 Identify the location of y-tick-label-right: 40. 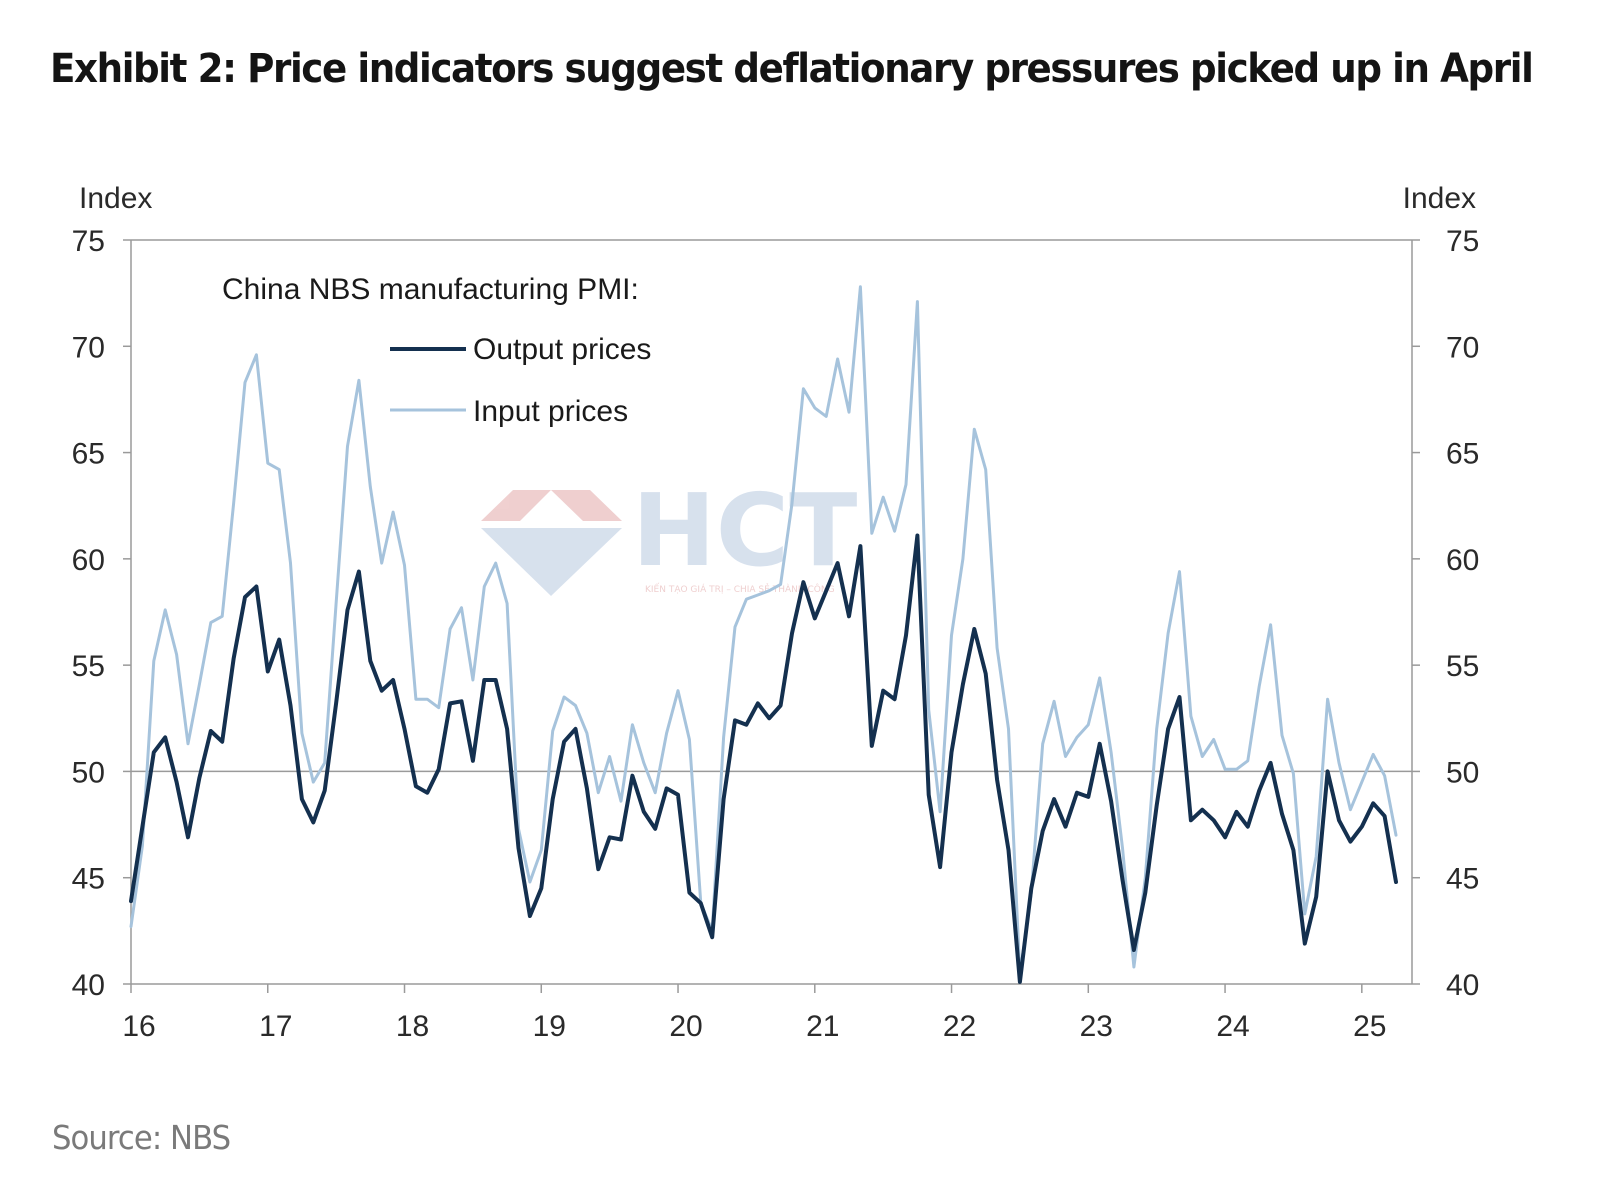
(1462, 985).